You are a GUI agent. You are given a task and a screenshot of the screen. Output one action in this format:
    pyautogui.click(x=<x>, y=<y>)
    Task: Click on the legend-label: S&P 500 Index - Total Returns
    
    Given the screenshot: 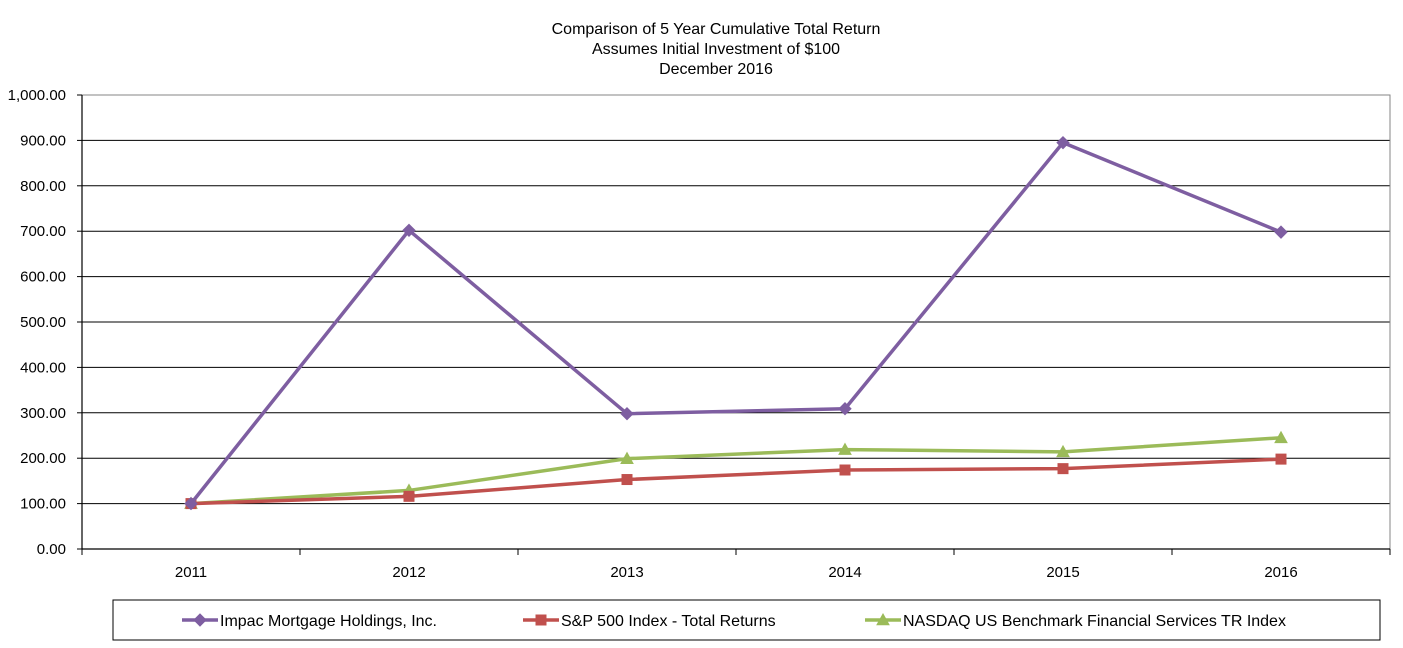 What is the action you would take?
    pyautogui.click(x=668, y=621)
    